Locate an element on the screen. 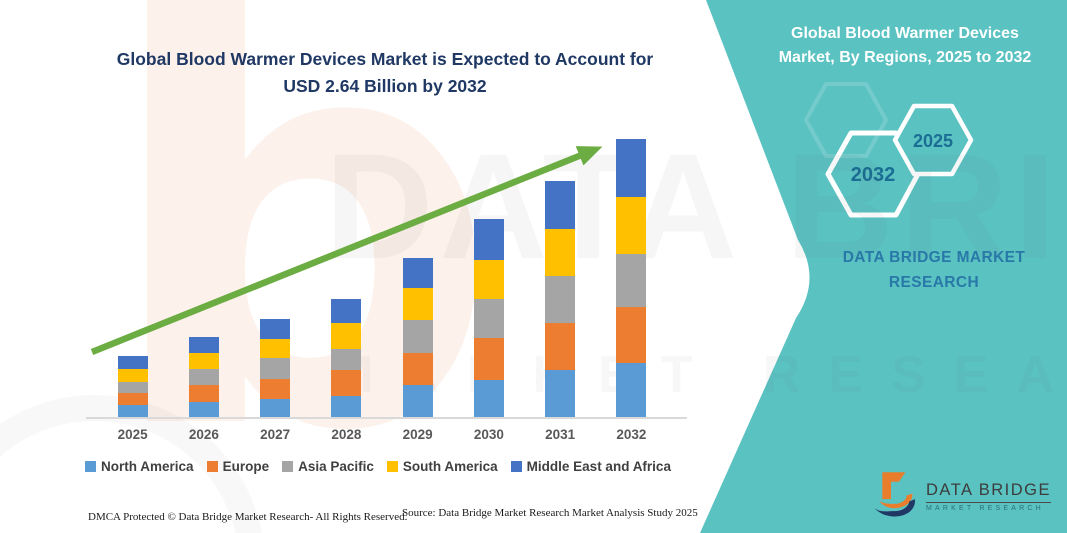  bar-segment-2031-north-america is located at coordinates (560, 394).